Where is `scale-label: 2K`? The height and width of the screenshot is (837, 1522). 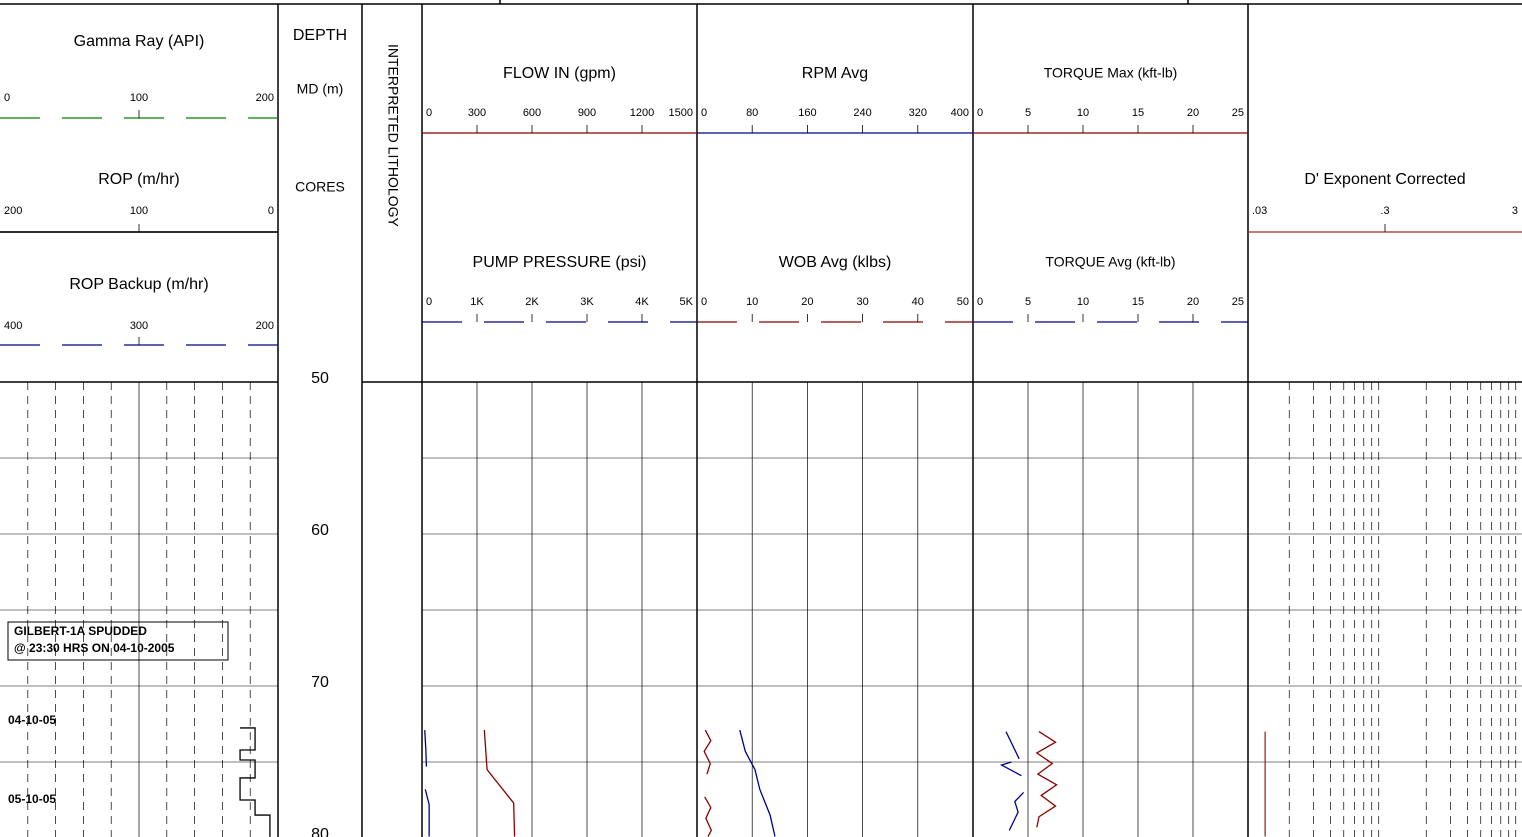
scale-label: 2K is located at coordinates (532, 302).